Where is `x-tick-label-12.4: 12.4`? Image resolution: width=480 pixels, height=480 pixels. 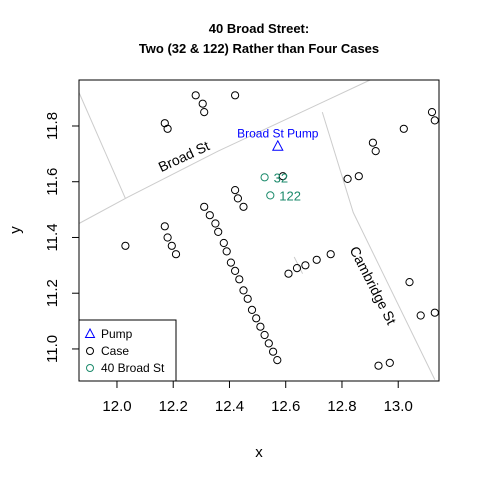 x-tick-label-12.4: 12.4 is located at coordinates (229, 406).